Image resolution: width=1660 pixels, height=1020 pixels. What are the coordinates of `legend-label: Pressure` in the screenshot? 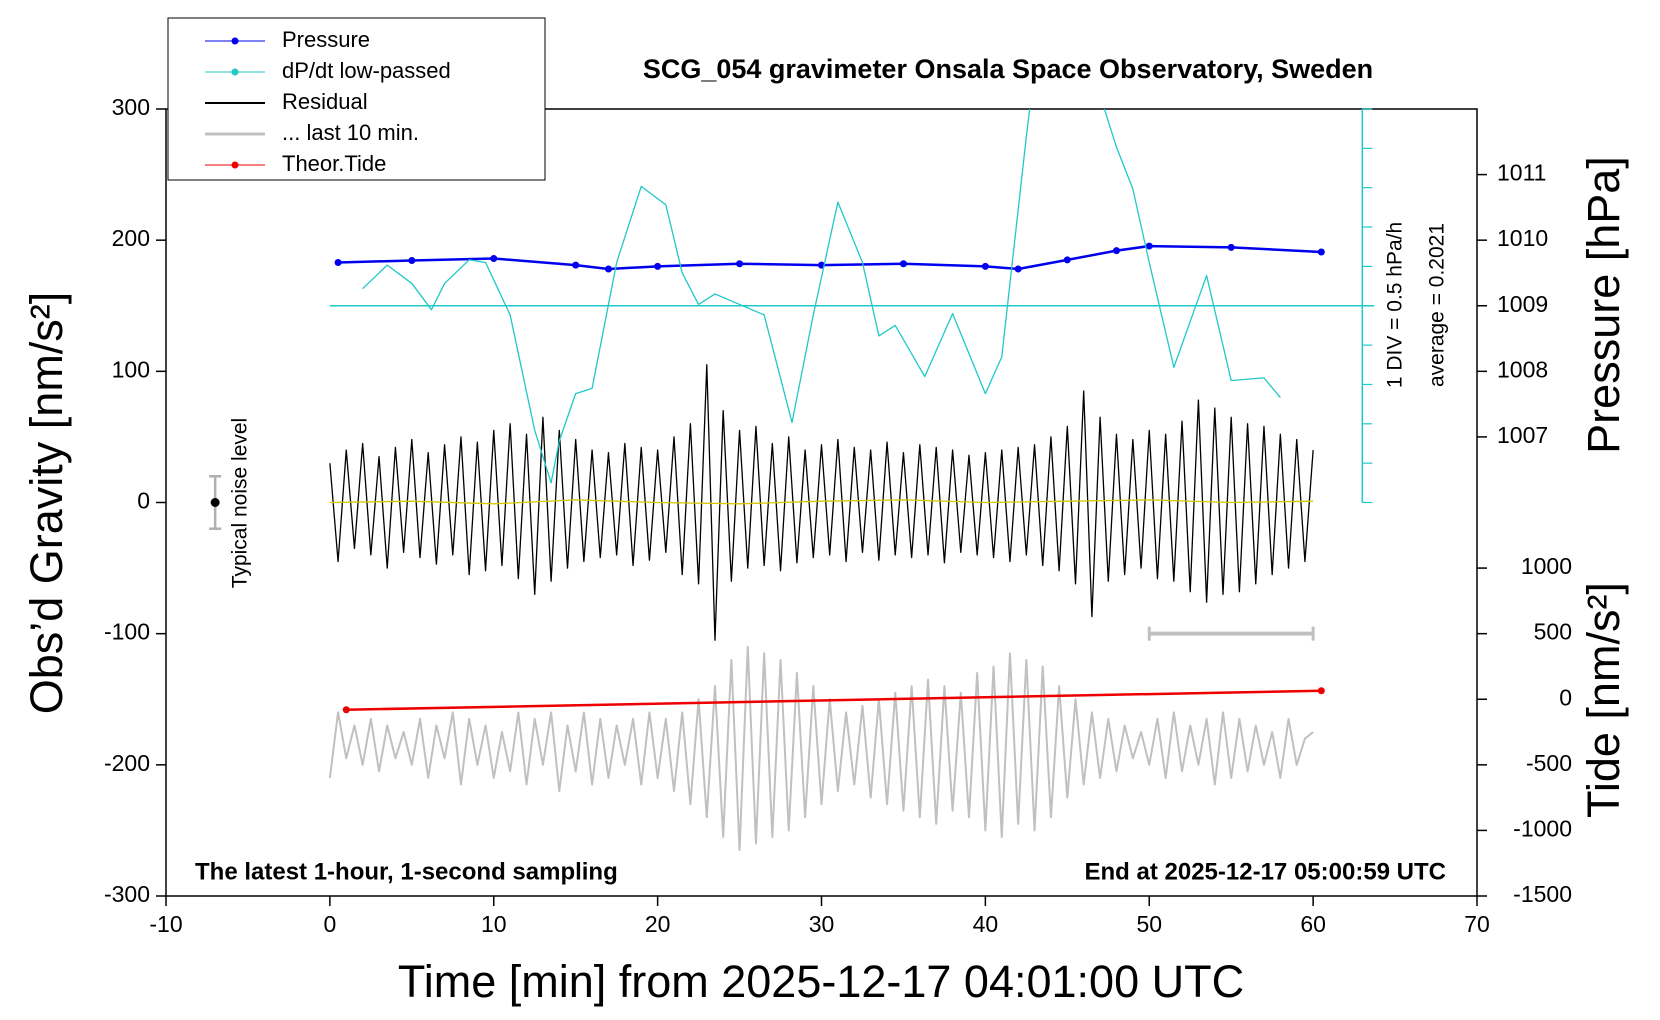 It's located at (326, 39).